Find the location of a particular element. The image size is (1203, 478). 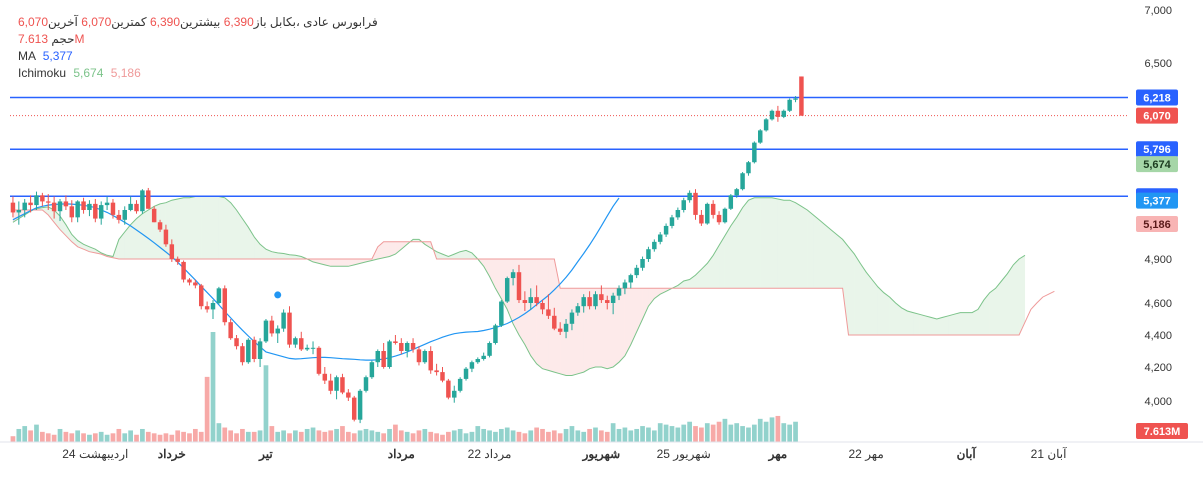

ma-label: MA is located at coordinates (27, 56).